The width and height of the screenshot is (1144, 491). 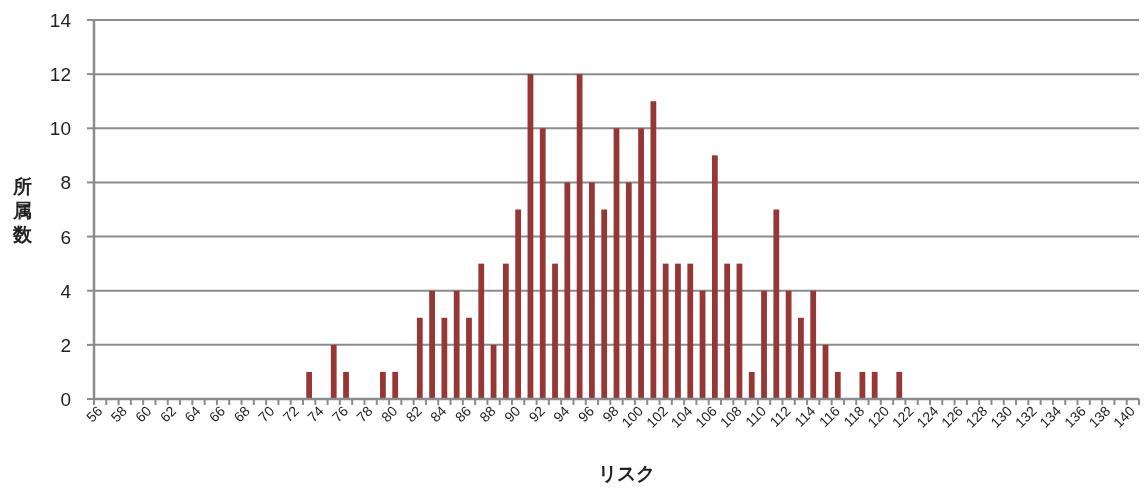 I want to click on y-axis-title: 所属数, so click(x=22, y=210).